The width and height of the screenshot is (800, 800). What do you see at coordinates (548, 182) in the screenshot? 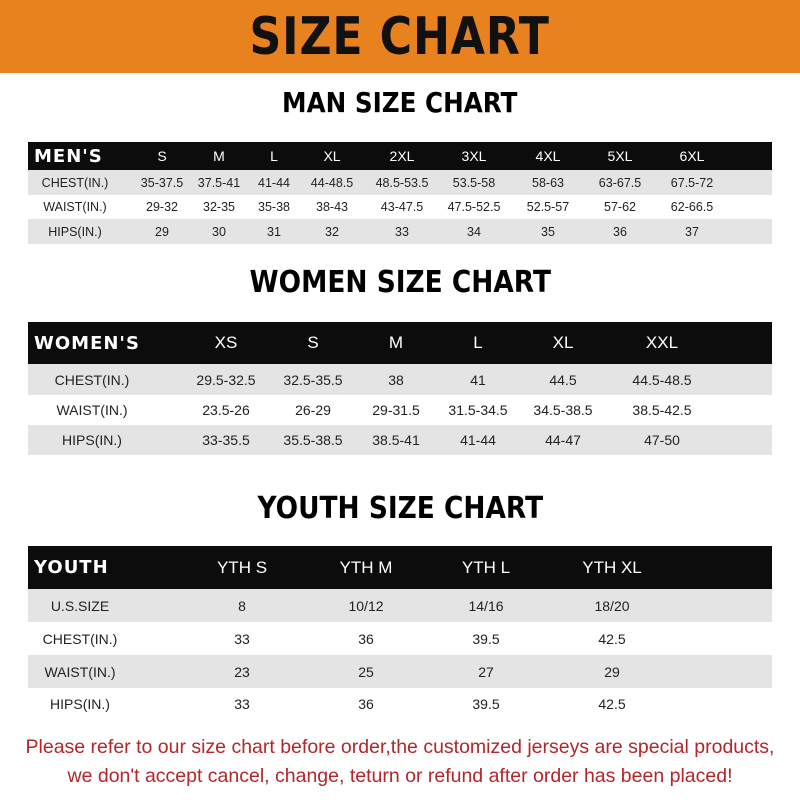
I see `table-cell: 58-63` at bounding box center [548, 182].